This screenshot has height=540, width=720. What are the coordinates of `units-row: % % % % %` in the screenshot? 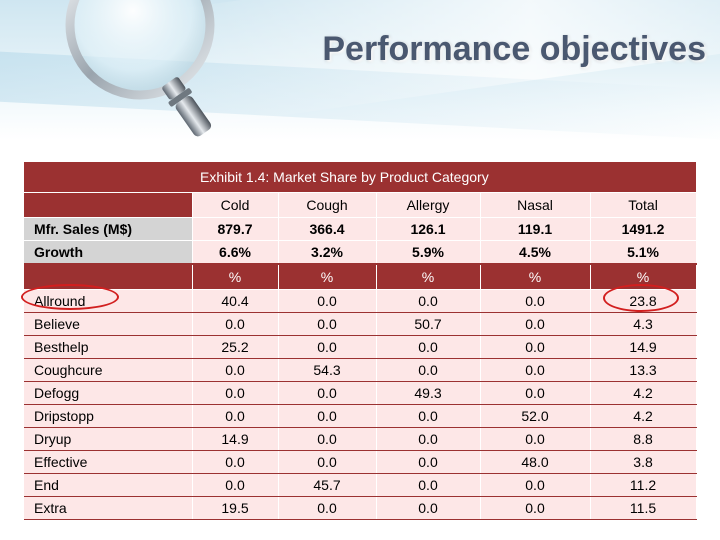 It's located at (360, 277).